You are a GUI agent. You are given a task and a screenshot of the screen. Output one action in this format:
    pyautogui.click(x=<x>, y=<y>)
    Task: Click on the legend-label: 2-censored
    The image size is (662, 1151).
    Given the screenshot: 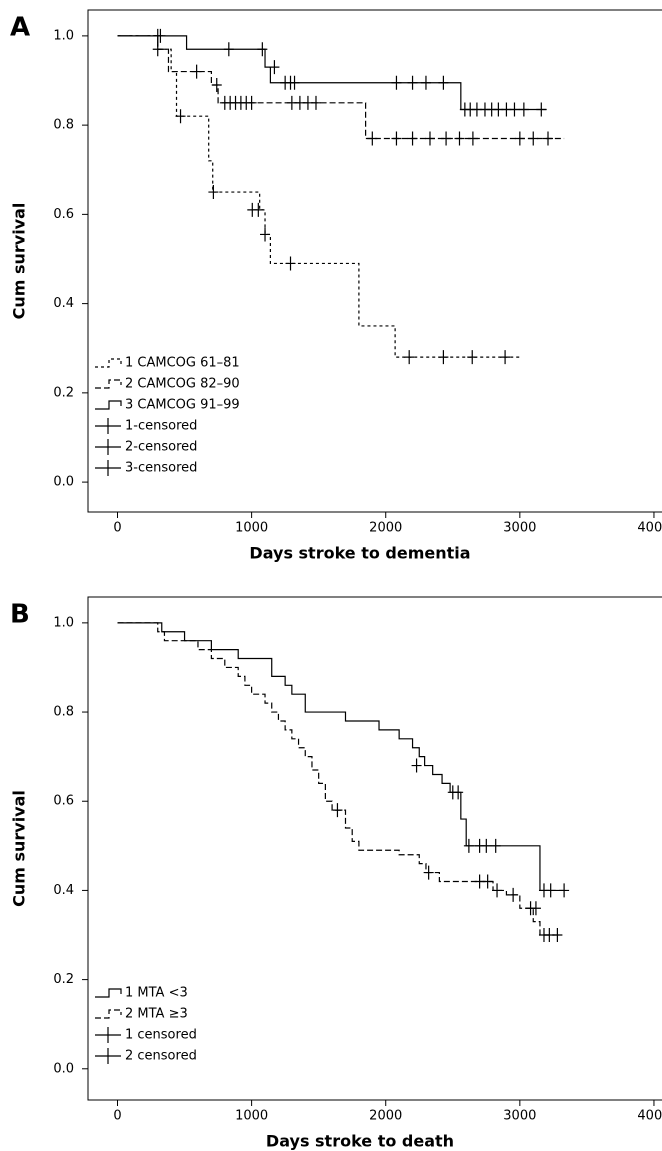 What is the action you would take?
    pyautogui.click(x=161, y=447)
    